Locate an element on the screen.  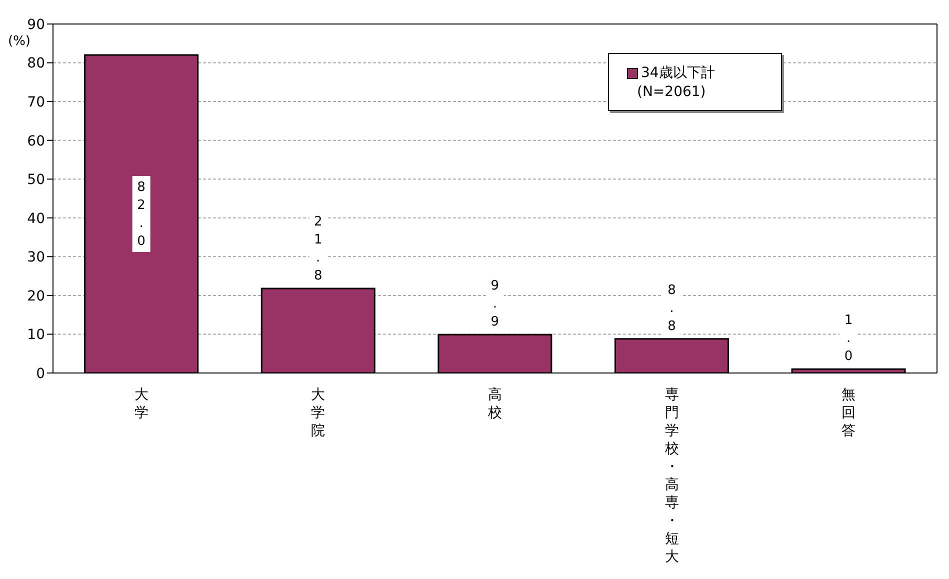
data-label: 1.0 is located at coordinates (848, 338).